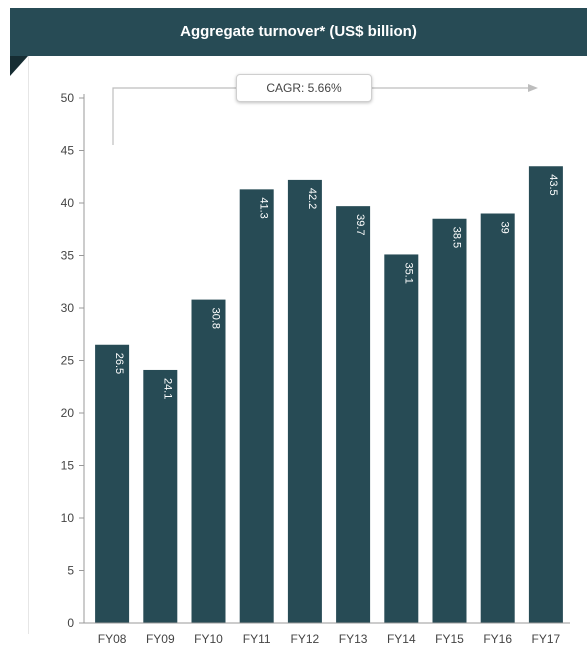  What do you see at coordinates (408, 272) in the screenshot?
I see `value-label: 35.1` at bounding box center [408, 272].